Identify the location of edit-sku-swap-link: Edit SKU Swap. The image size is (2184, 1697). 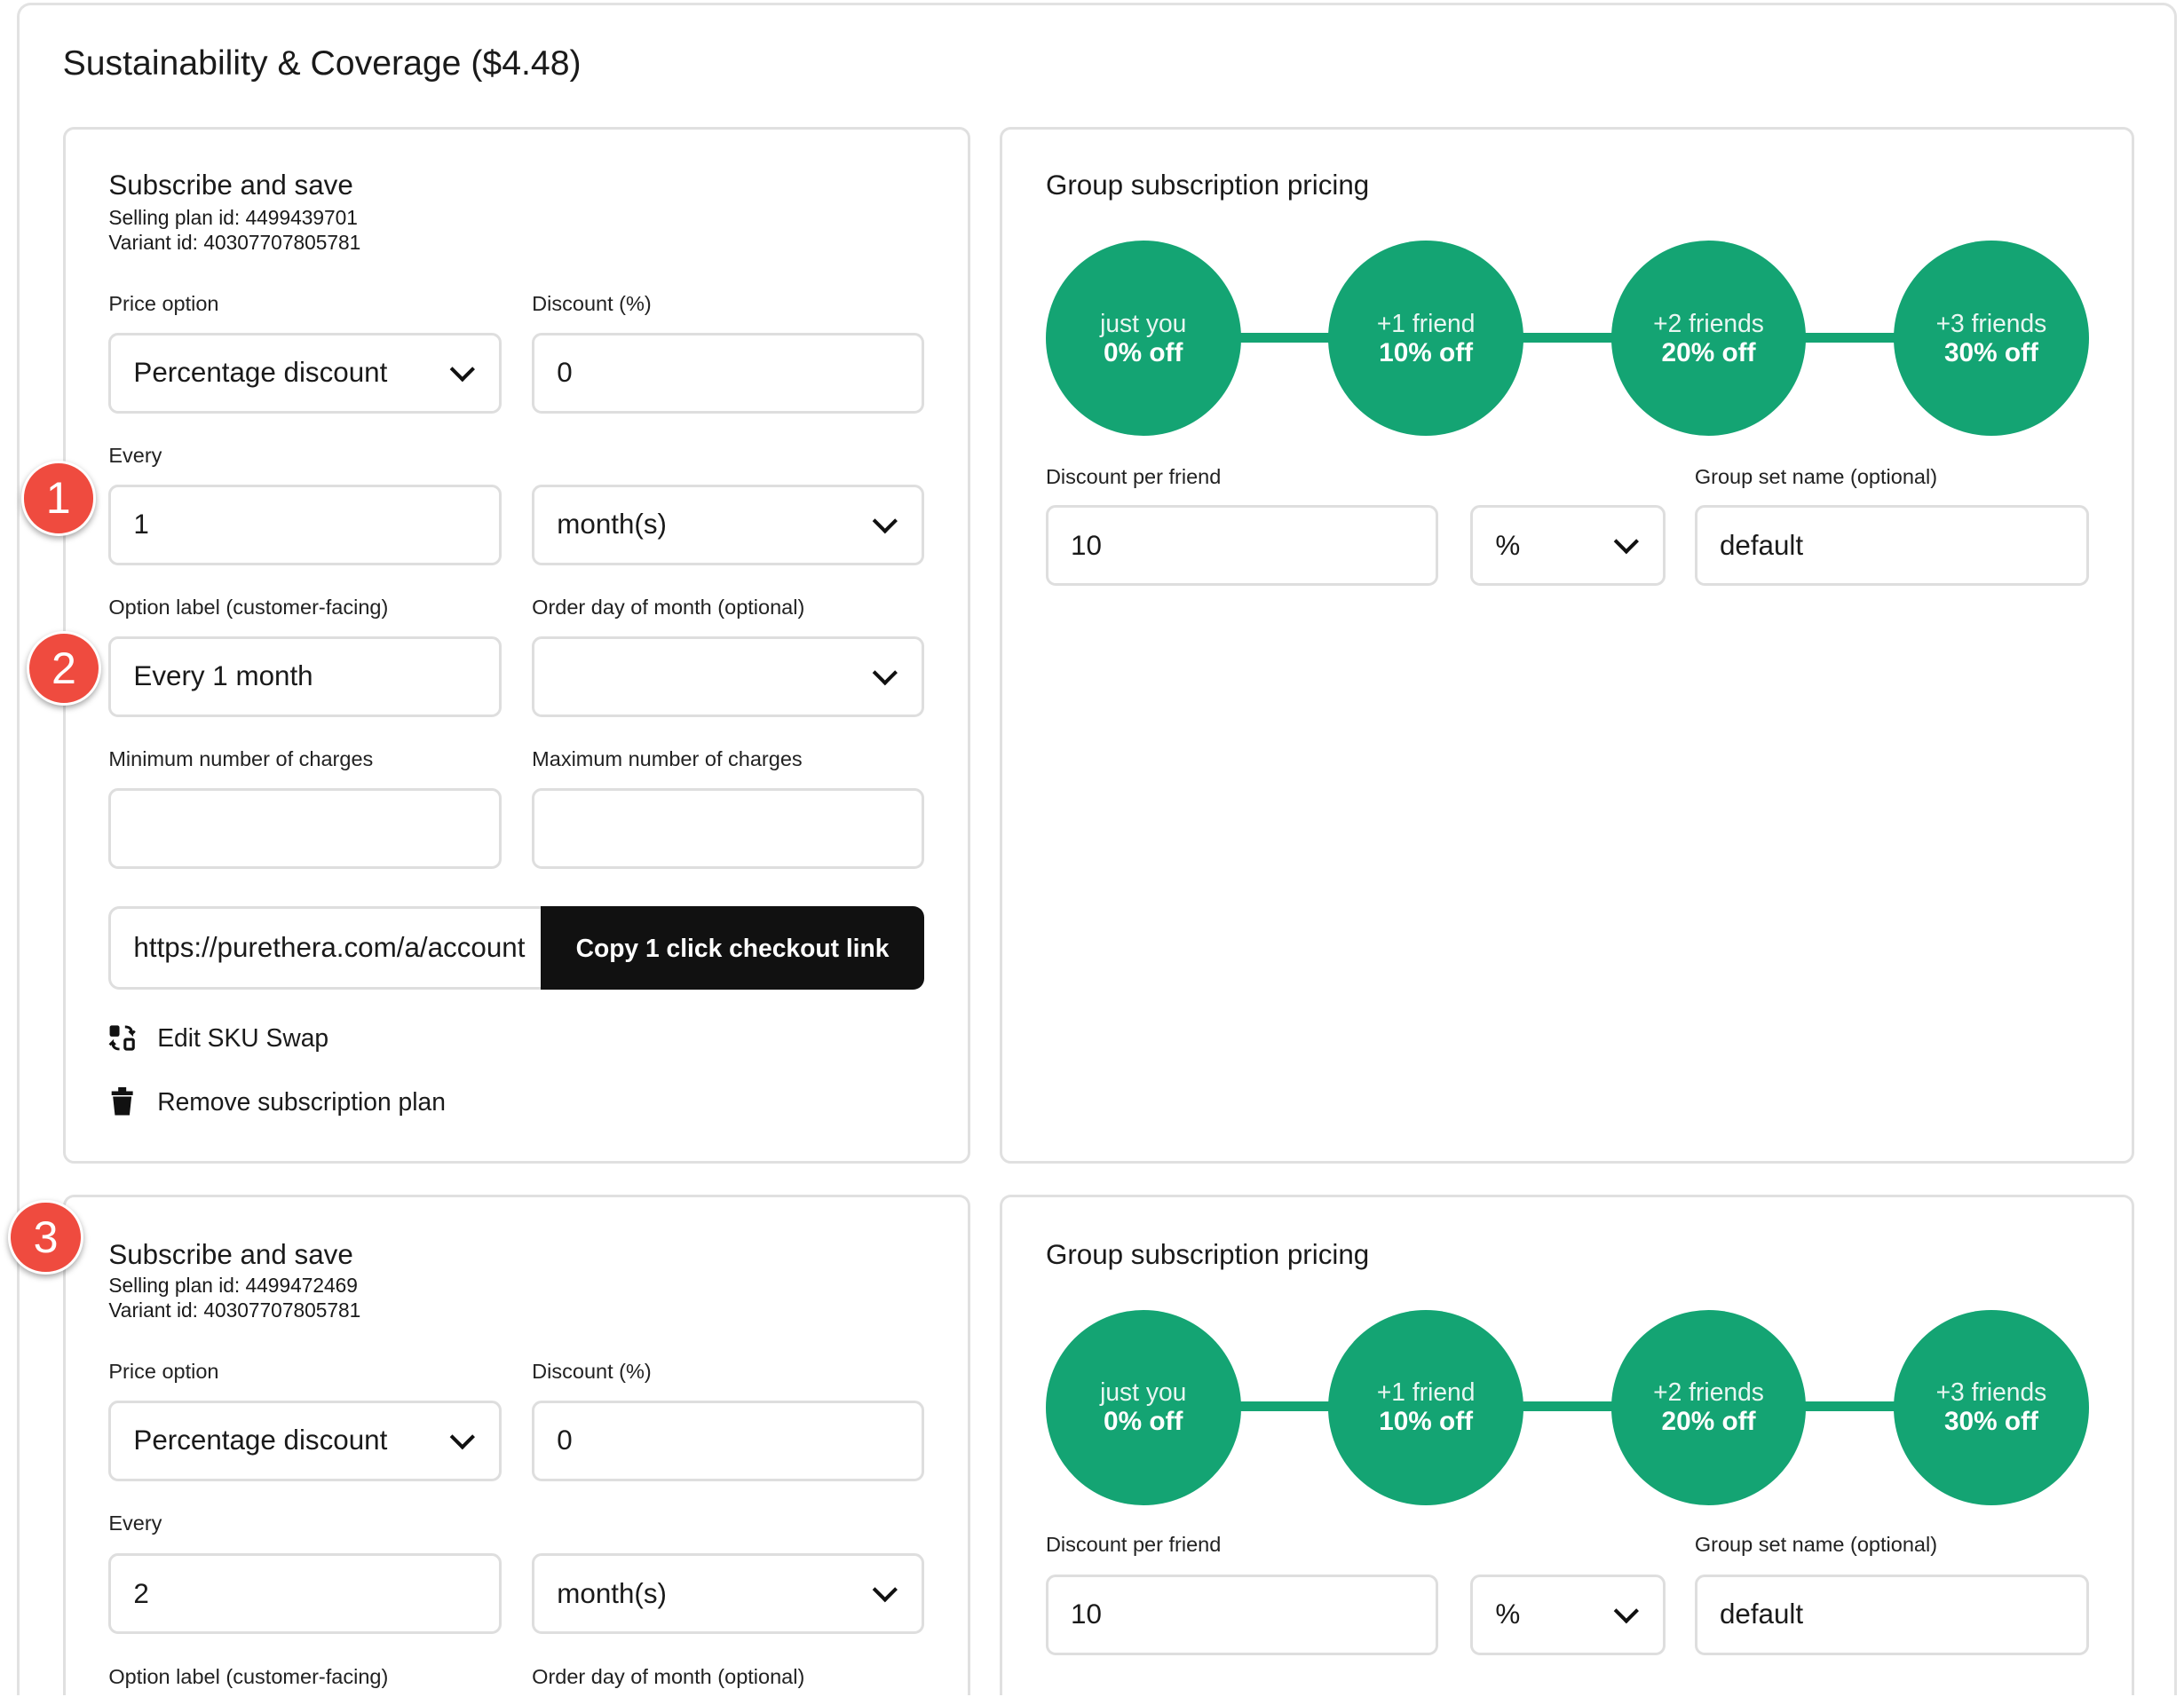
(218, 1038).